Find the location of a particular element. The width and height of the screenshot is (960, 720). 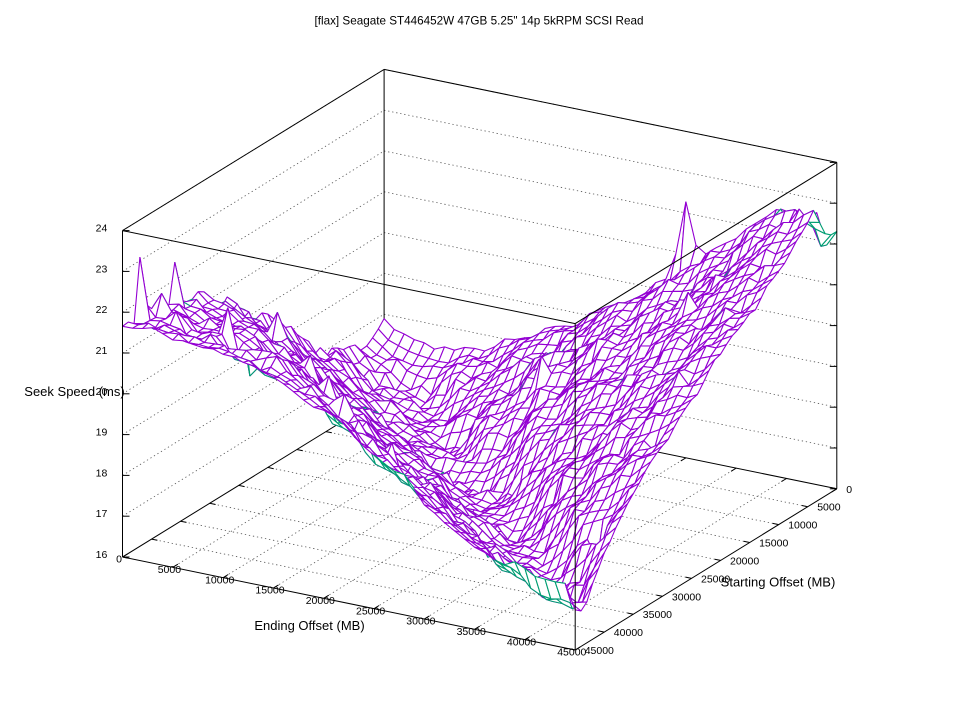

svg-text: 19 is located at coordinates (102, 433).